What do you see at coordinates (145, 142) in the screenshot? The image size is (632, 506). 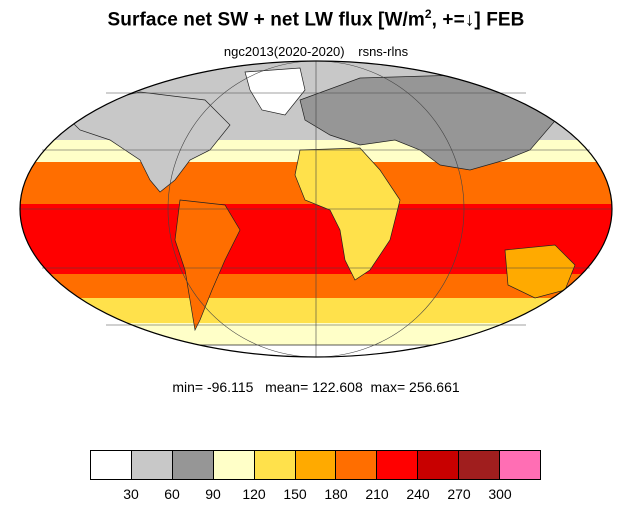 I see `north-america-land` at bounding box center [145, 142].